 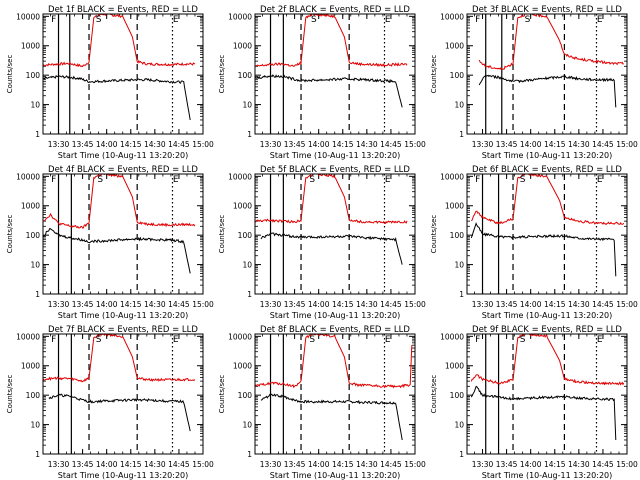 I want to click on panel-title: Det 4f BLACK = Events, RED = LLD, so click(x=123, y=170).